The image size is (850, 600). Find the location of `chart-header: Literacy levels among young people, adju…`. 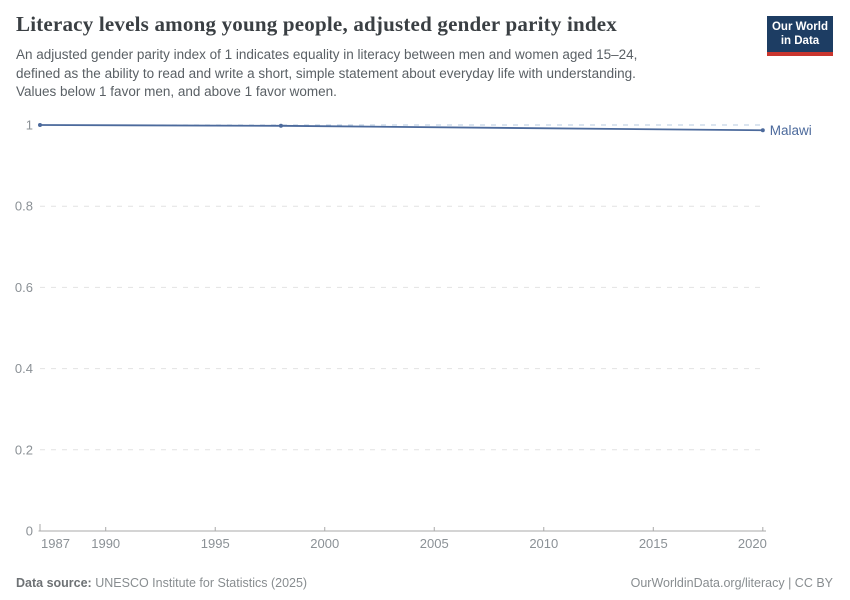

chart-header: Literacy levels among young people, adju… is located at coordinates (383, 57).